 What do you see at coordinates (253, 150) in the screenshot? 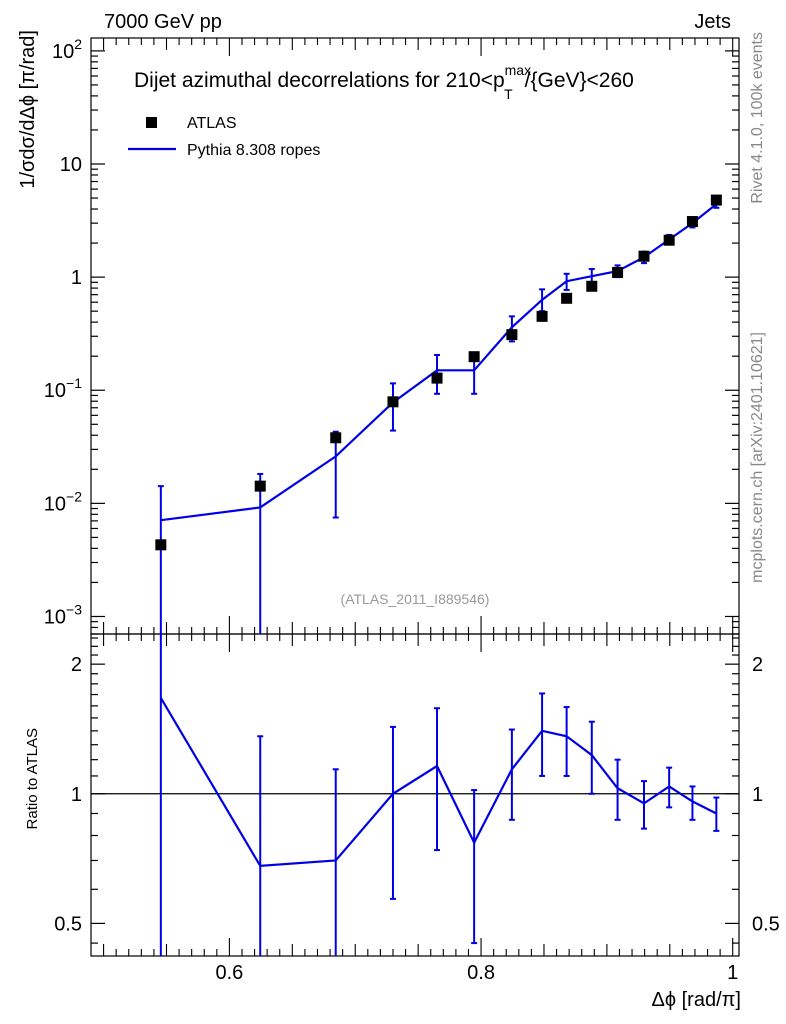
I see `legend-label-pythia: Pythia 8.308 ropes` at bounding box center [253, 150].